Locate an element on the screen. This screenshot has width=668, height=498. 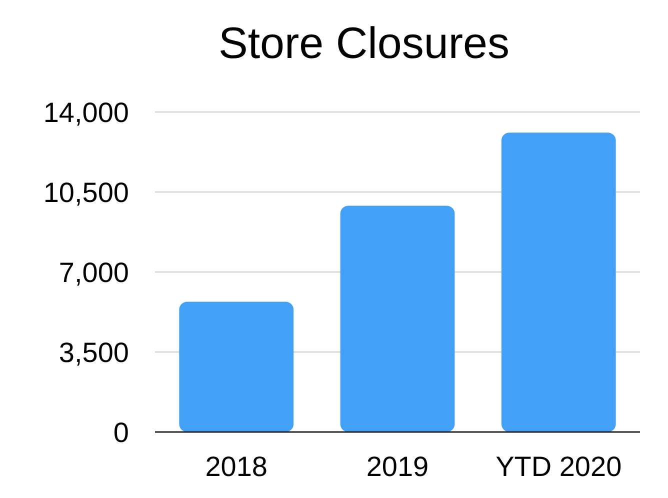
y-tick-label: 10,500 is located at coordinates (86, 192).